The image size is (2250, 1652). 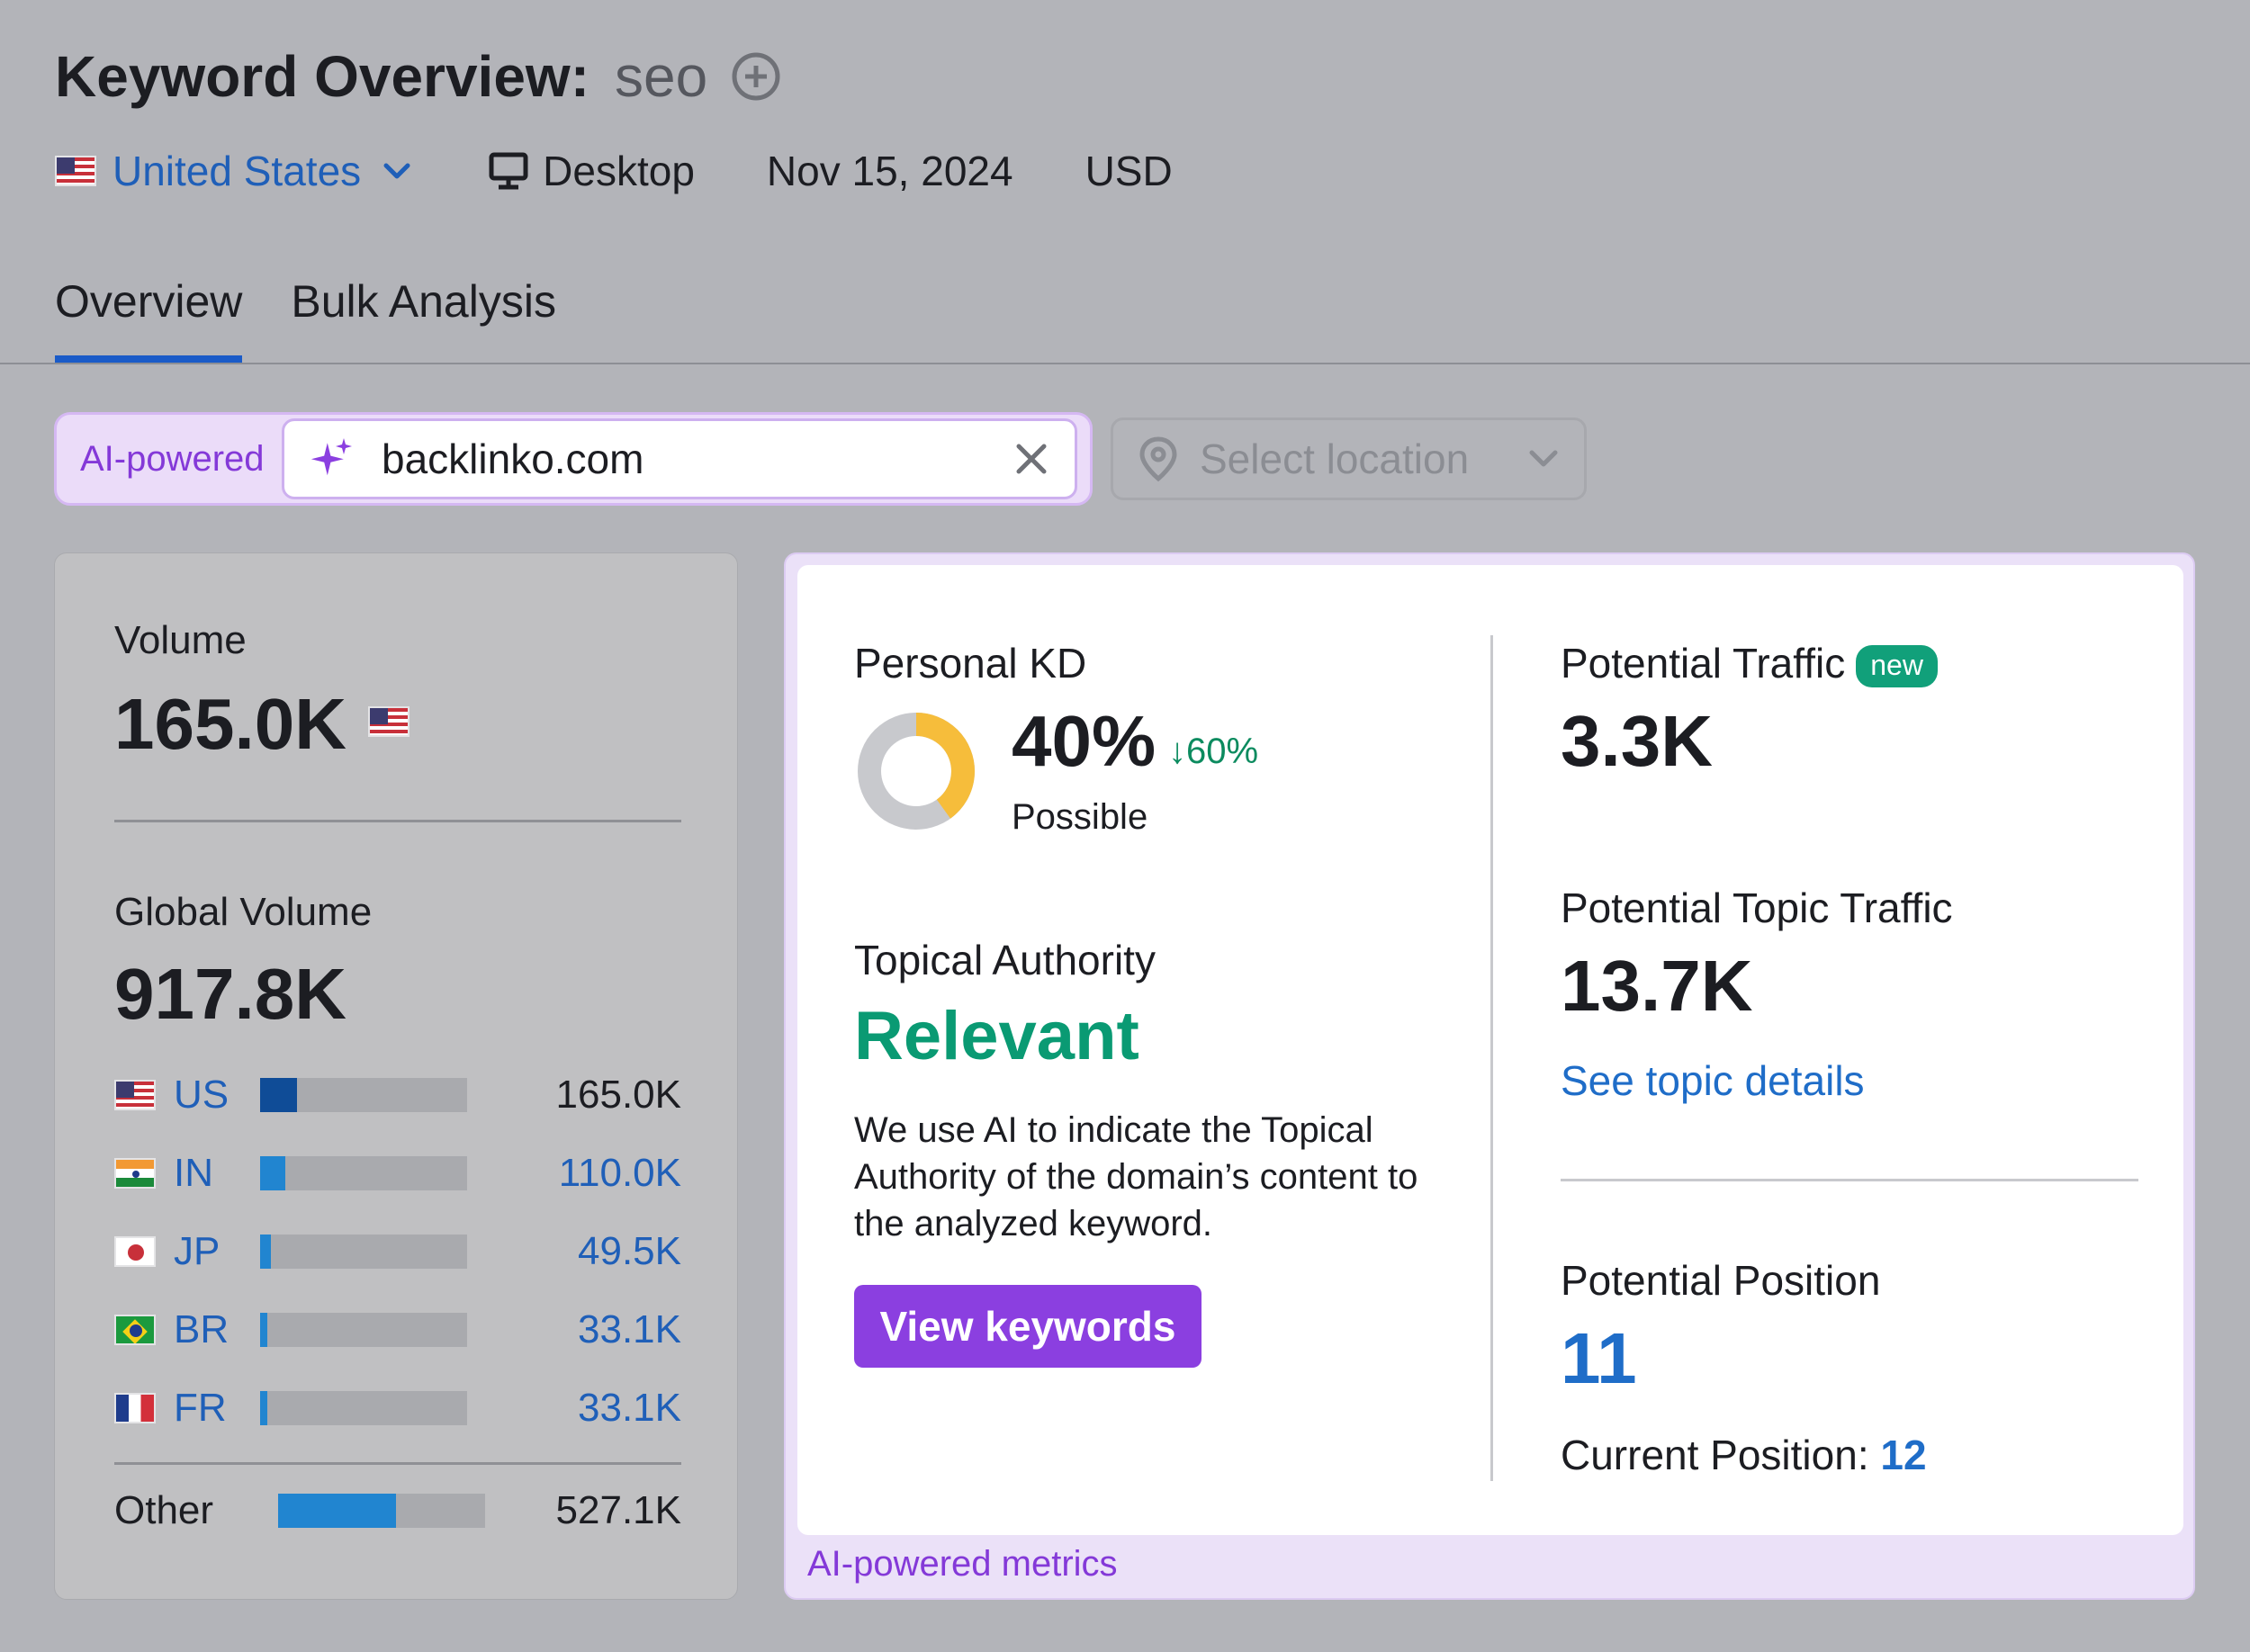 I want to click on country-code: BR, so click(x=202, y=1329).